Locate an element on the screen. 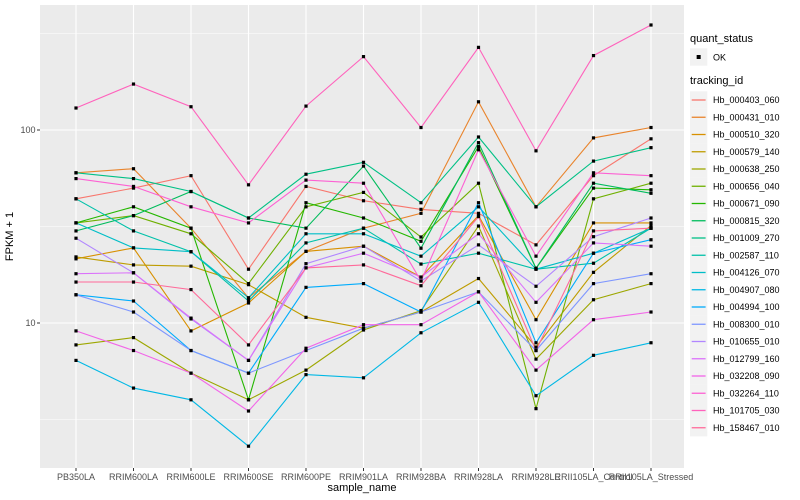 Image resolution: width=800 pixels, height=500 pixels. x-axis-tick-label: RRIM928LA is located at coordinates (478, 477).